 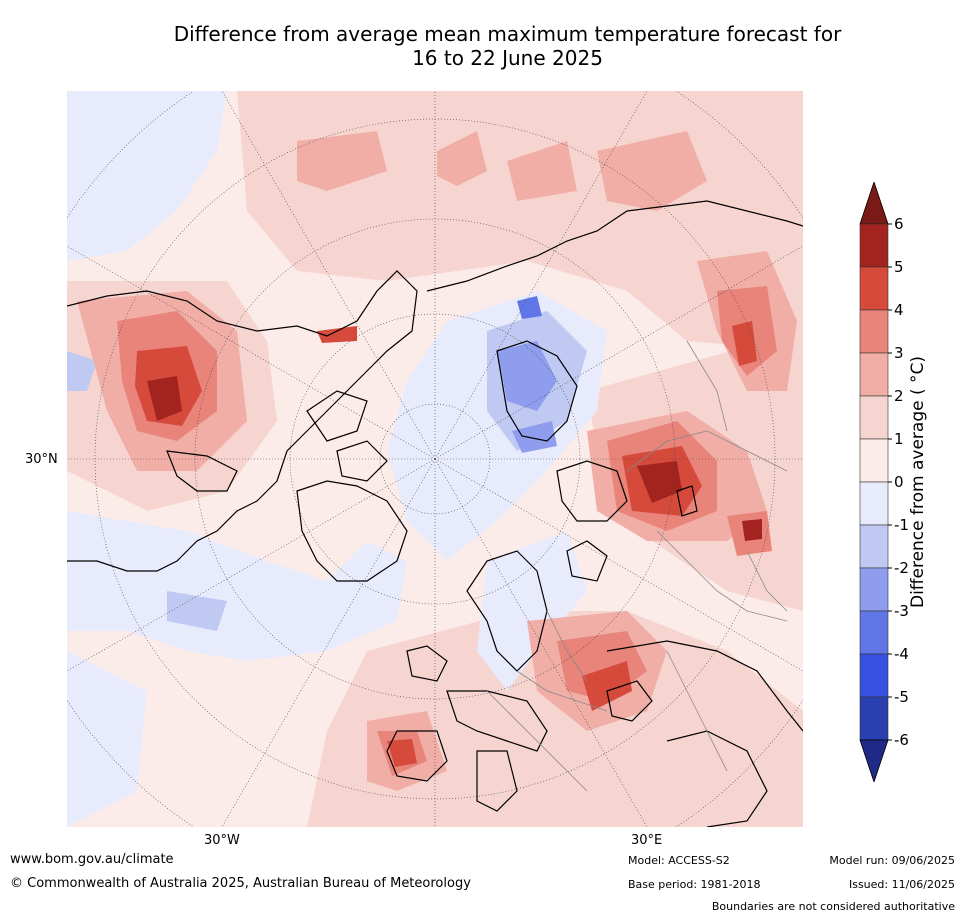 I want to click on colorbar-tick-label: 0, so click(x=899, y=482).